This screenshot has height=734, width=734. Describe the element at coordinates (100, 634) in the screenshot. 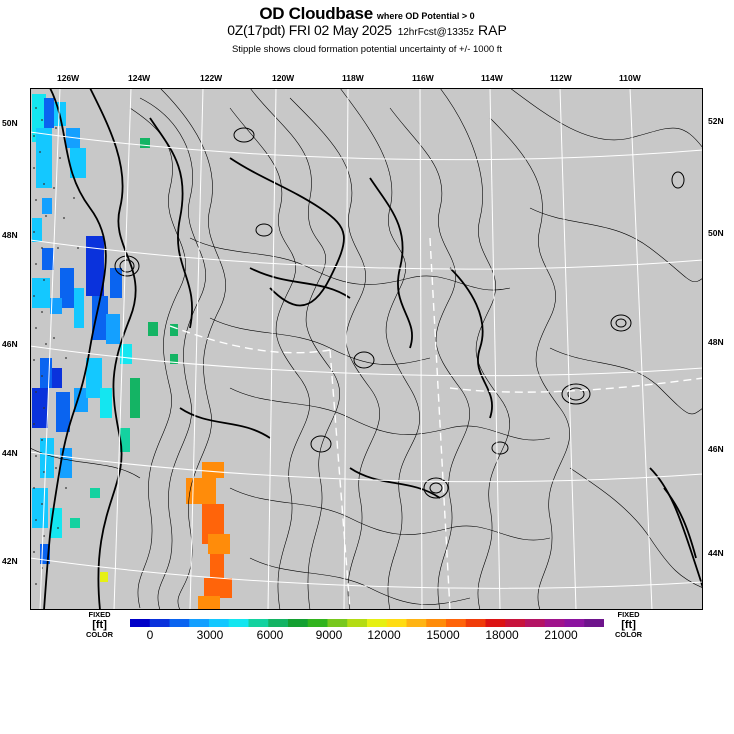

I see `colorbar-left-bottom: COLOR` at that location.